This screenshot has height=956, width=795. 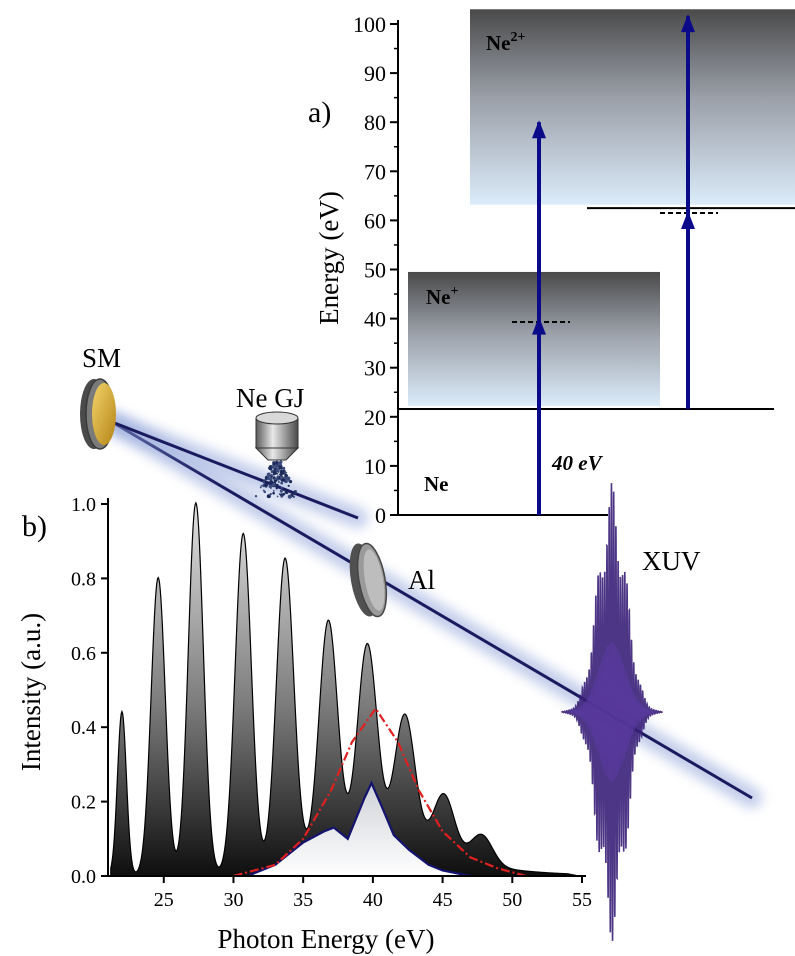 I want to click on panel-a-tick-label: 90, so click(x=375, y=73).